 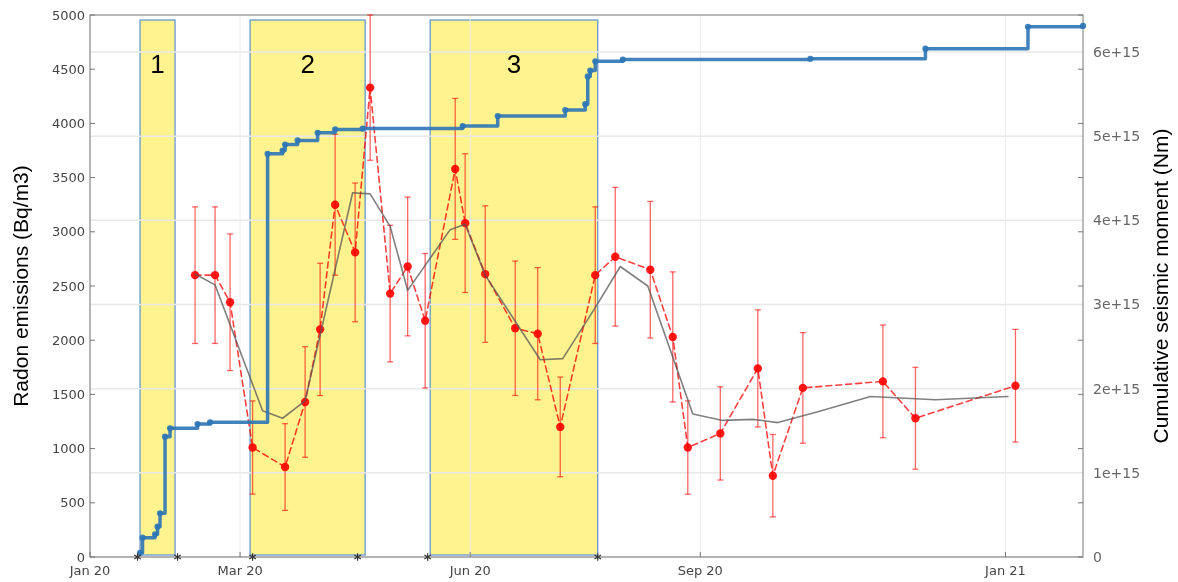 I want to click on band-label: 2, so click(x=307, y=64).